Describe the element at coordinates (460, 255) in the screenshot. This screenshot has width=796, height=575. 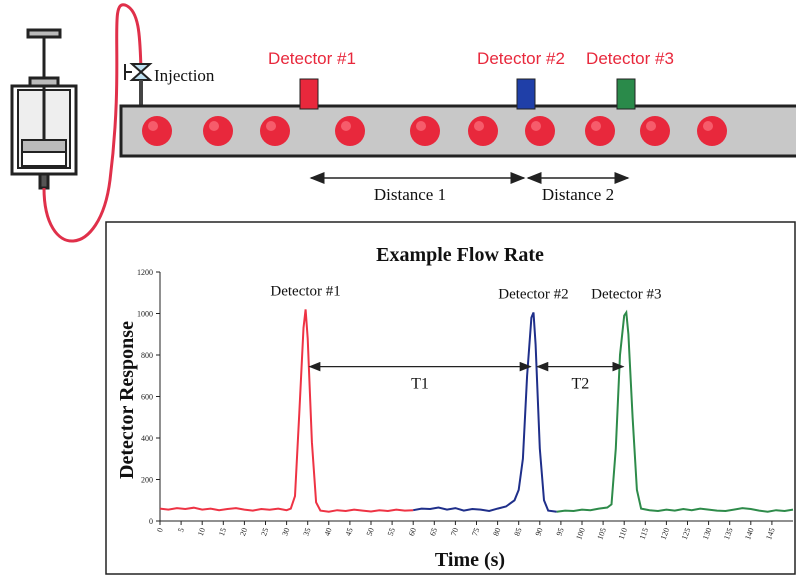
I see `chart-title: Example Flow Rate` at that location.